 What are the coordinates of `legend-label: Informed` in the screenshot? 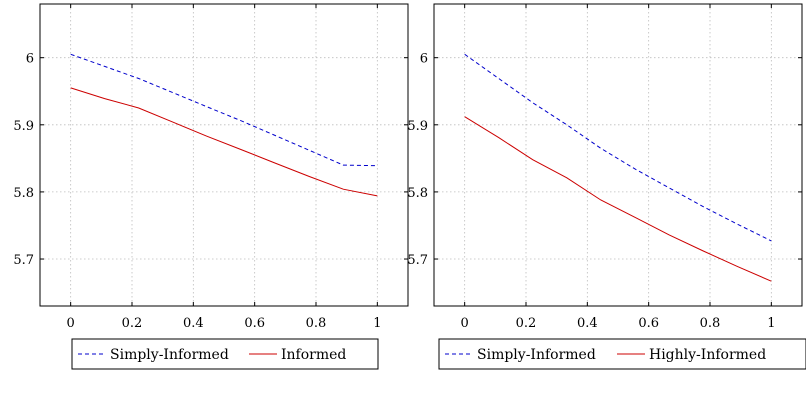 It's located at (313, 355).